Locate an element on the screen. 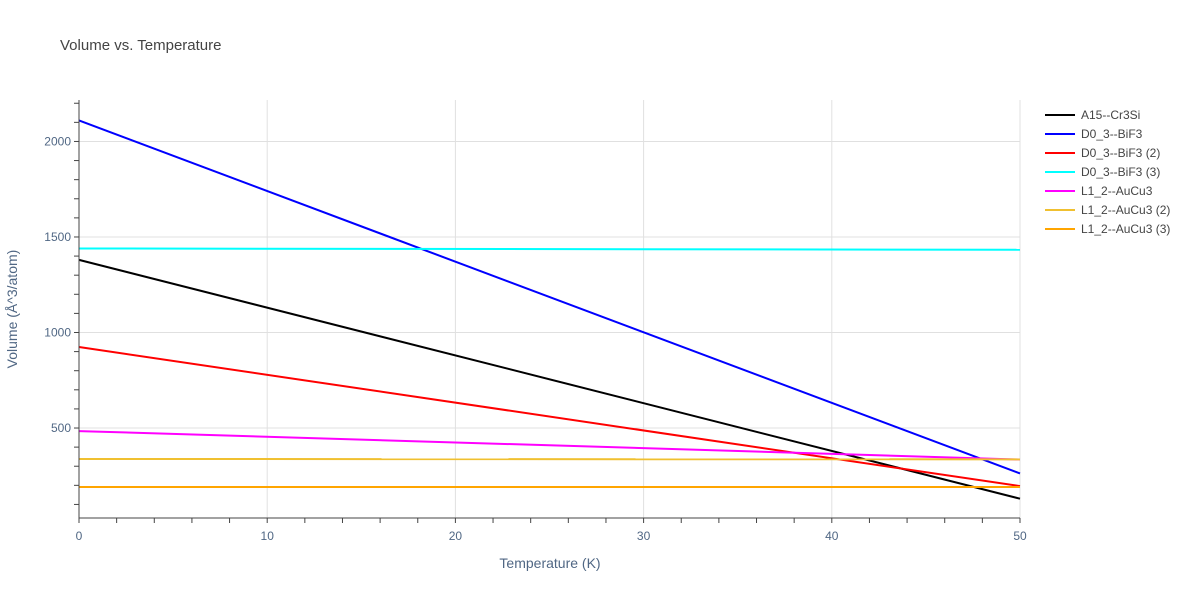 The image size is (1200, 600). legend-item: D0_3--BiF3 (3) is located at coordinates (1102, 172).